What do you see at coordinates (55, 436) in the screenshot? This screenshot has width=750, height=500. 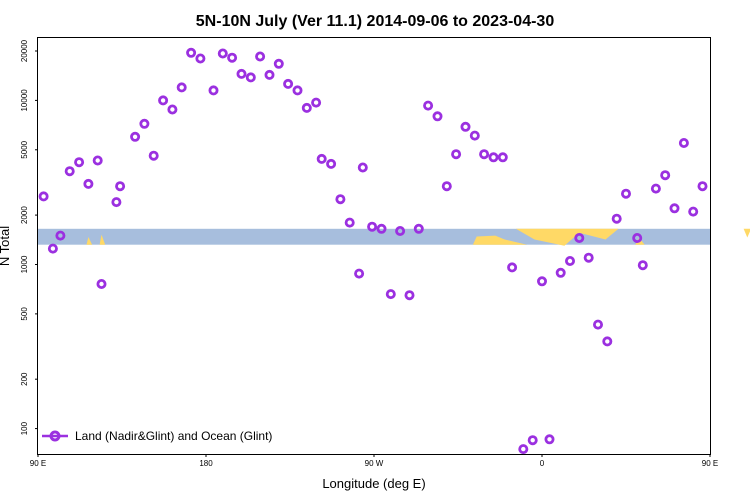 I see `legend-marker` at bounding box center [55, 436].